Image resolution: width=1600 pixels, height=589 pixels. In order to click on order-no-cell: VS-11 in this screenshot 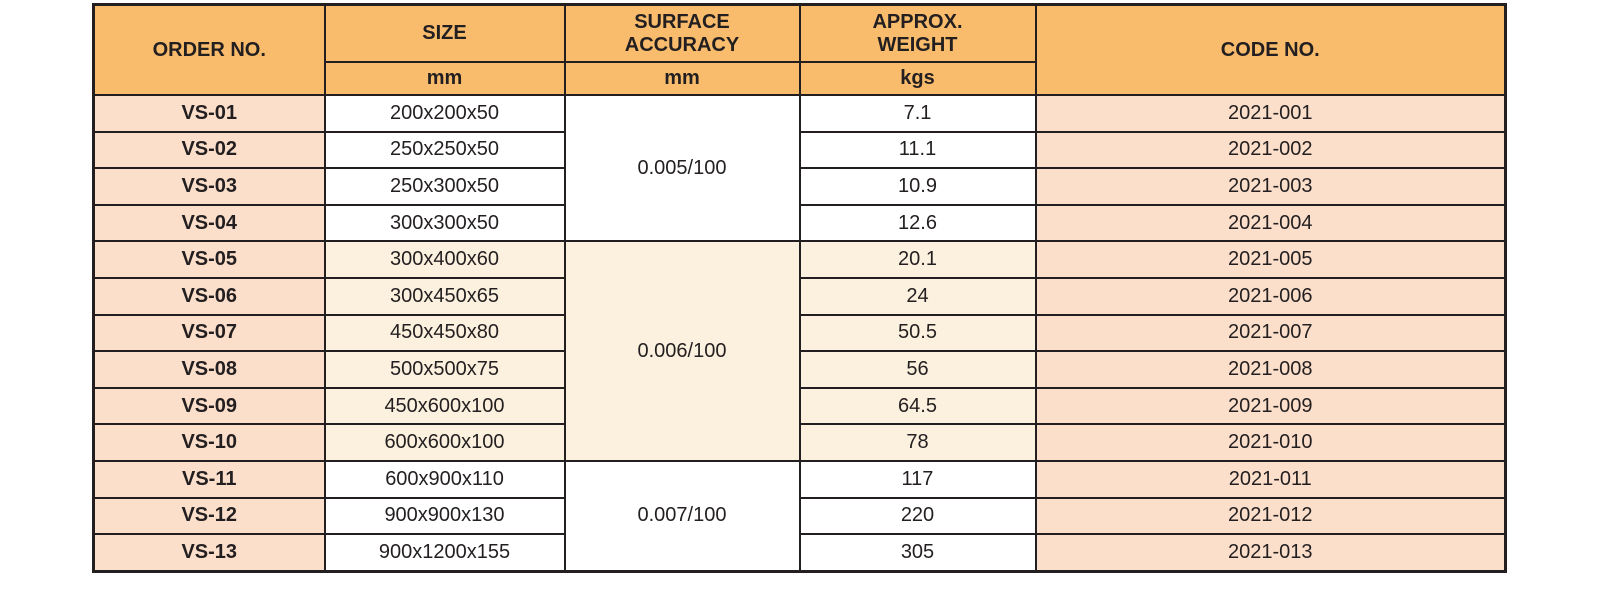, I will do `click(209, 479)`.